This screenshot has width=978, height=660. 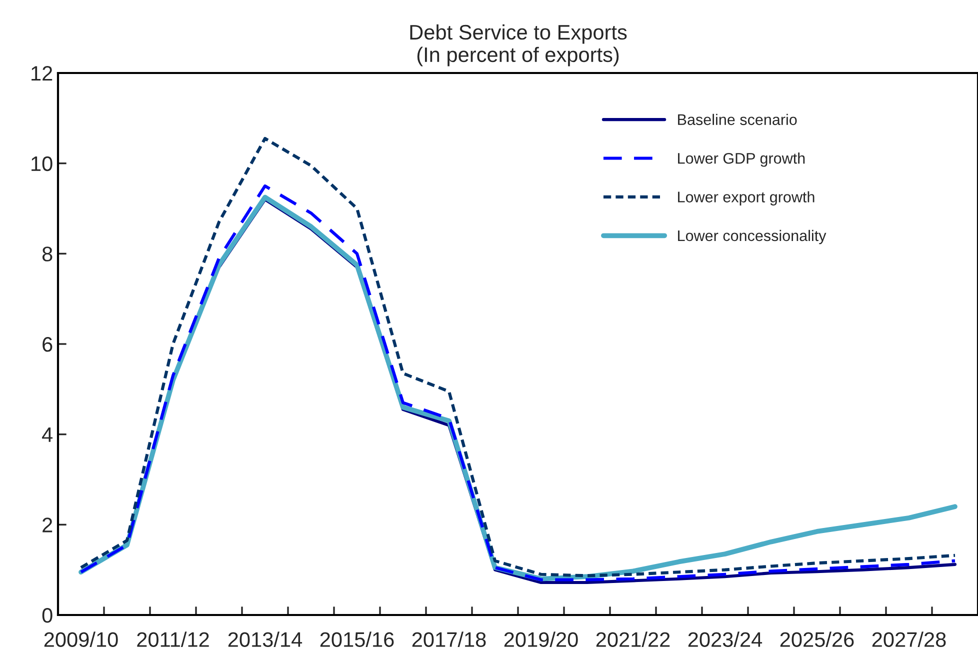 What do you see at coordinates (42, 164) in the screenshot?
I see `y-tick-label: 10` at bounding box center [42, 164].